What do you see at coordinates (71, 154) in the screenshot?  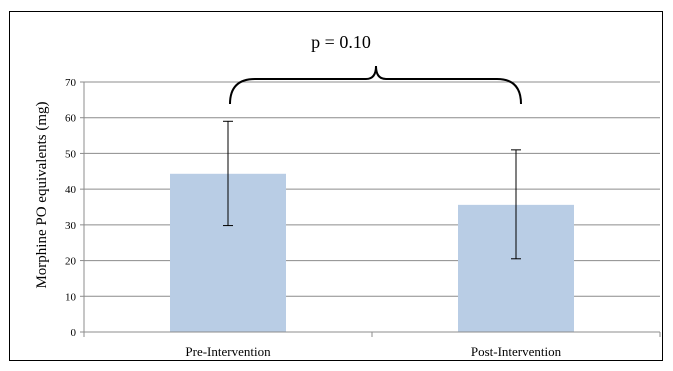 I see `y-tick-label: 50` at bounding box center [71, 154].